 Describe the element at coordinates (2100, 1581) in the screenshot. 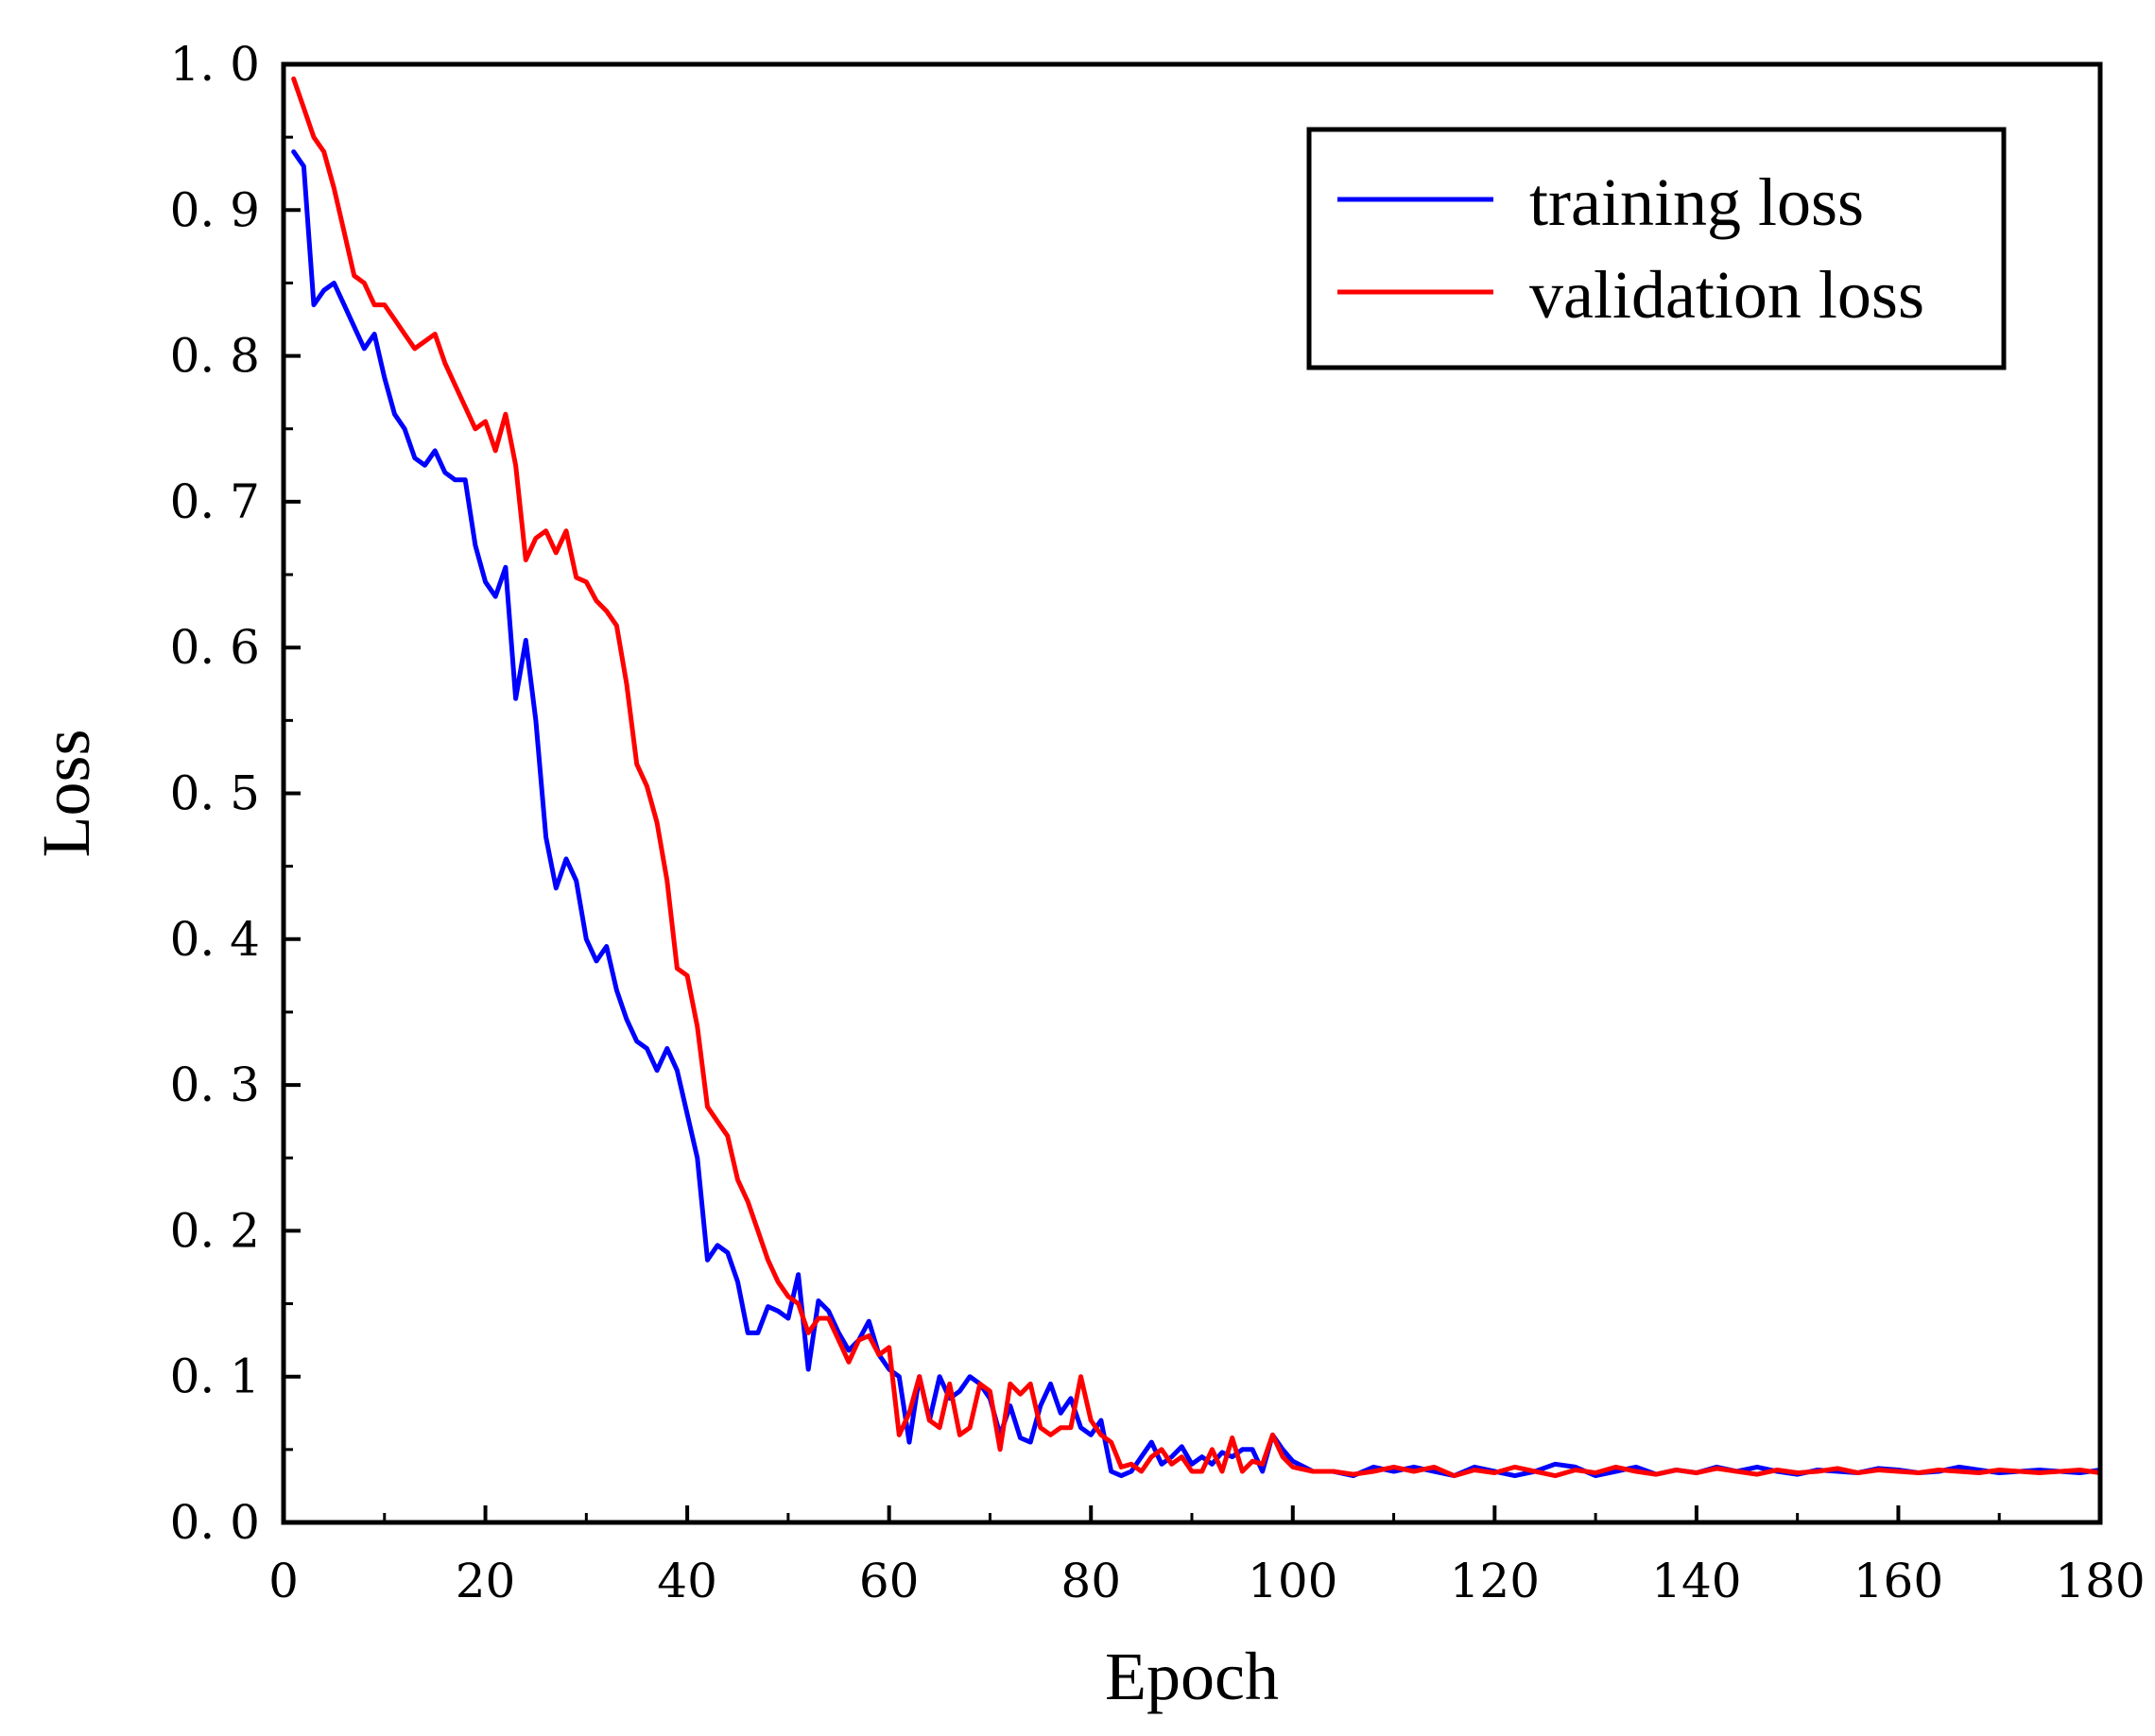

I see `x-tick-label-180: 180` at that location.